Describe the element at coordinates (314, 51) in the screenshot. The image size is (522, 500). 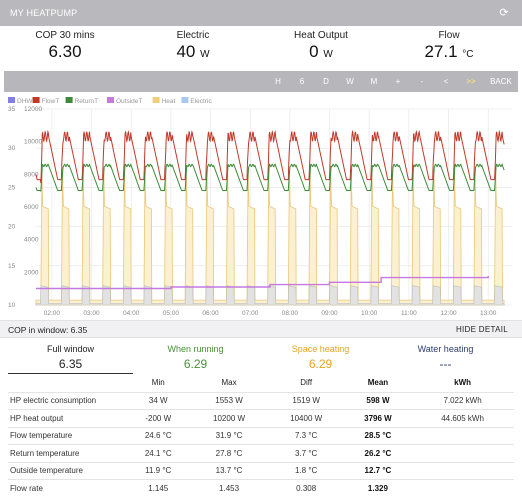
I see `stat-value: 0` at that location.